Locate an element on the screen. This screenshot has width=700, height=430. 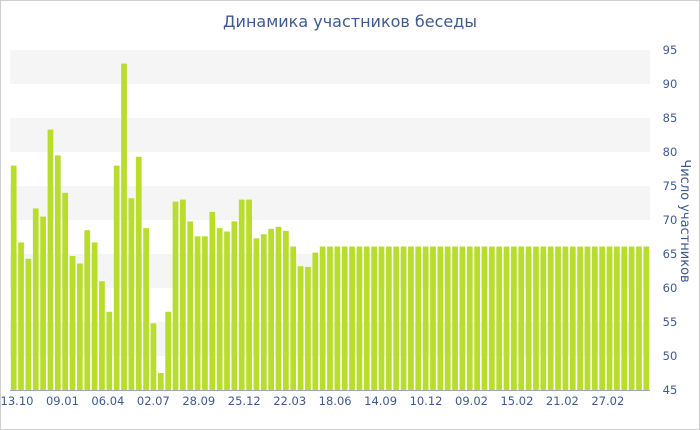
x-tick-label: 28.09 is located at coordinates (198, 401).